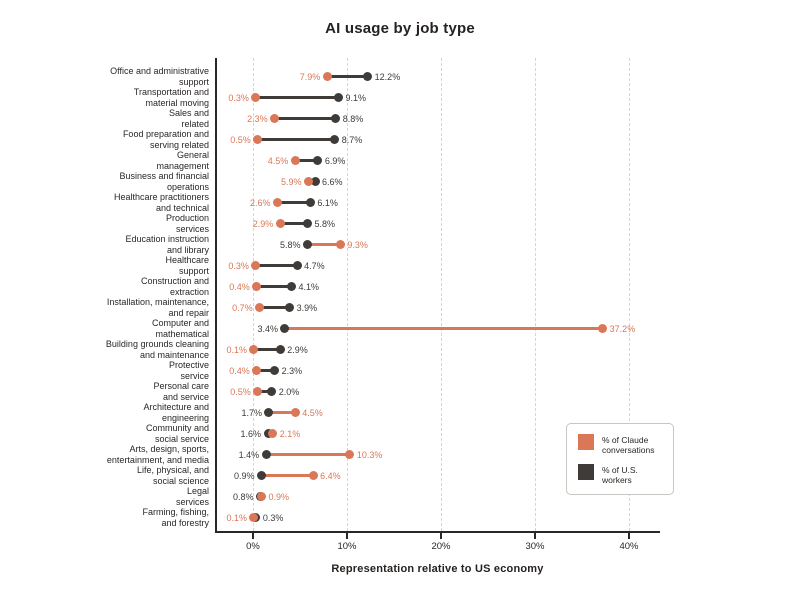 Image resolution: width=800 pixels, height=601 pixels. I want to click on workers-value-label: 8.8%, so click(353, 118).